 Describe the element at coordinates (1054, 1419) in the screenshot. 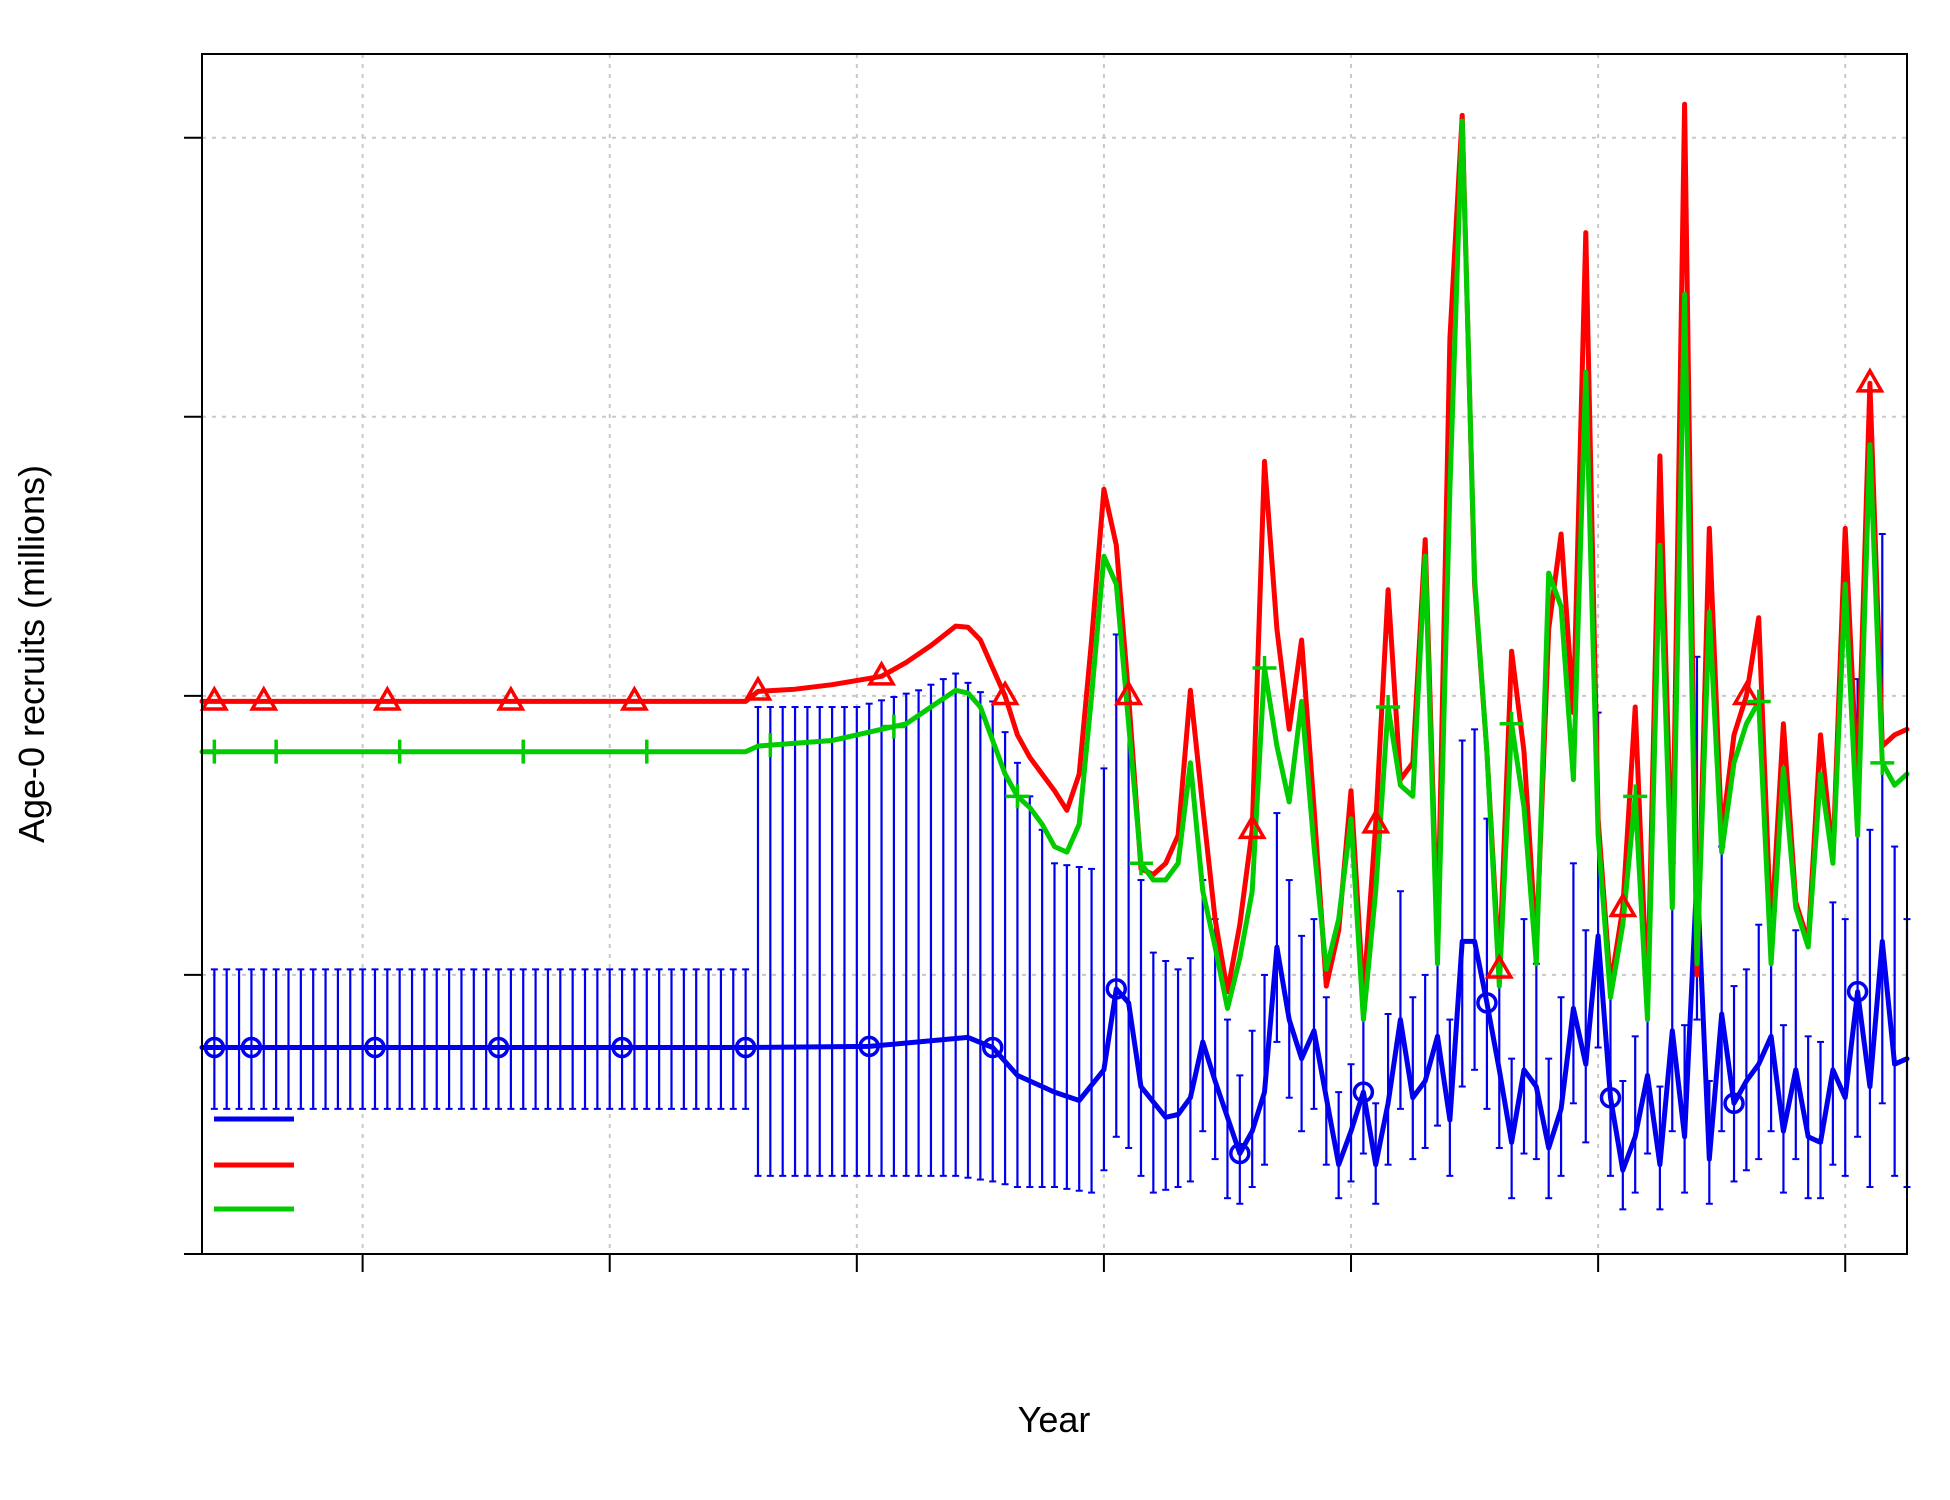

I see `x-axis-label: Year` at that location.